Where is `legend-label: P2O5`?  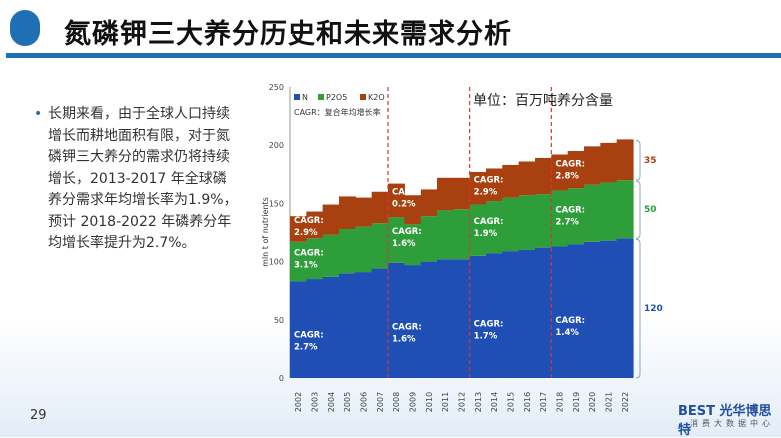
legend-label: P2O5 is located at coordinates (336, 97).